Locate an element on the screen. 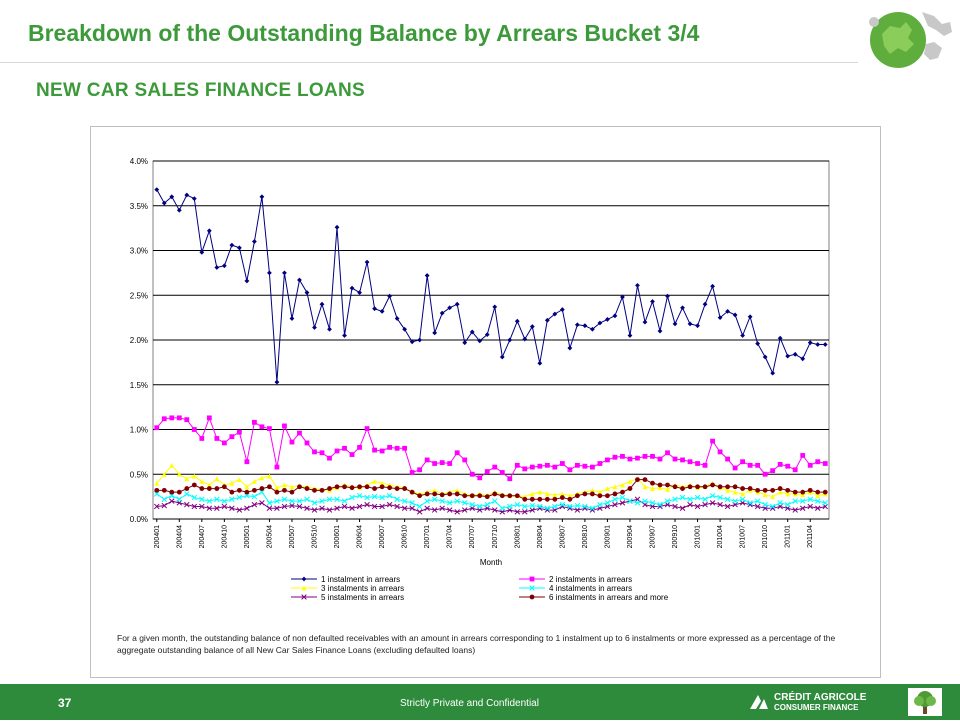 The width and height of the screenshot is (960, 721). x-tick-label: 200710 is located at coordinates (495, 536).